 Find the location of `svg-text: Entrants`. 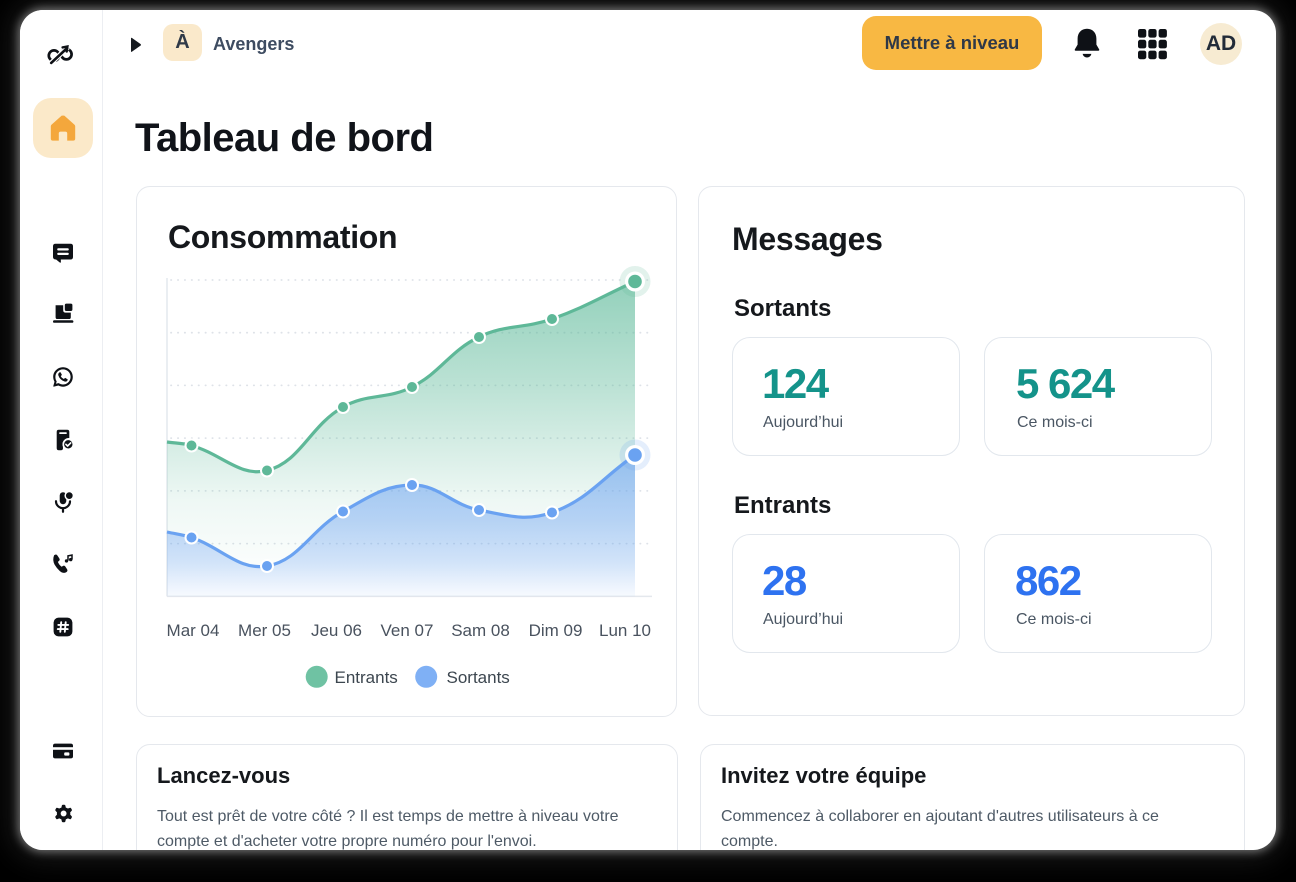

svg-text: Entrants is located at coordinates (366, 677).